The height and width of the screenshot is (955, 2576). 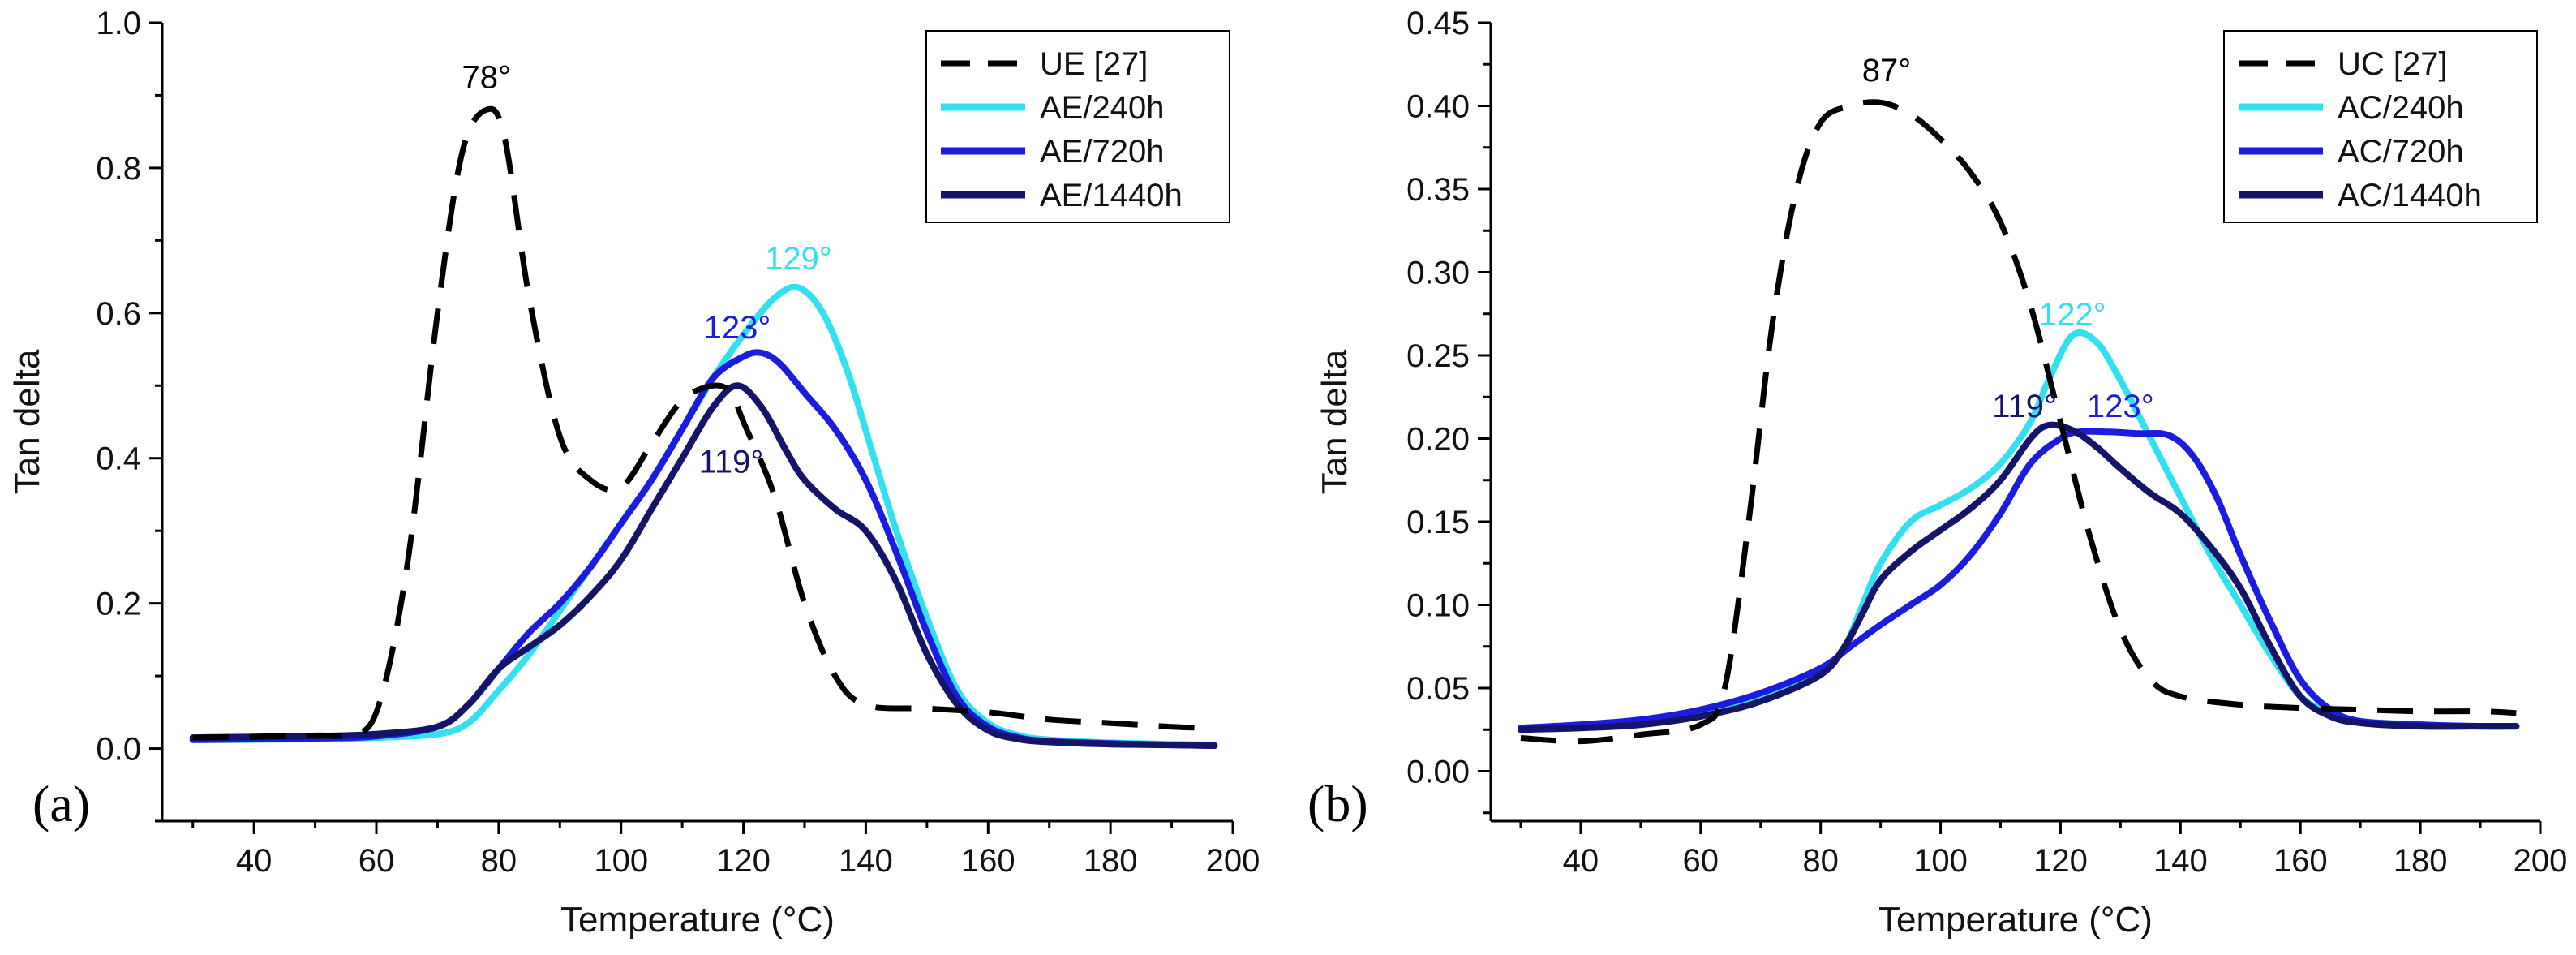 What do you see at coordinates (798, 259) in the screenshot?
I see `peak-annotation: 129°` at bounding box center [798, 259].